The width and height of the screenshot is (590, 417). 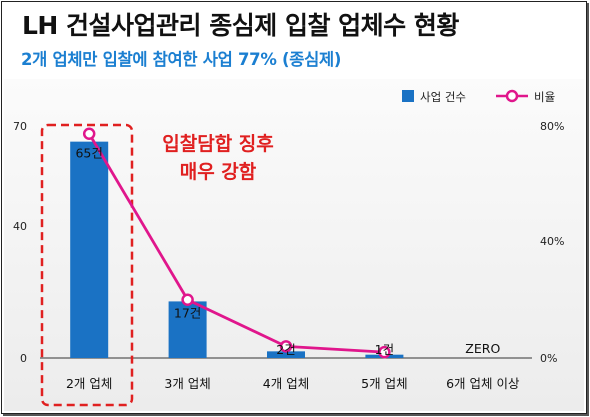 What do you see at coordinates (23, 358) in the screenshot?
I see `y-left-tick: 0` at bounding box center [23, 358].